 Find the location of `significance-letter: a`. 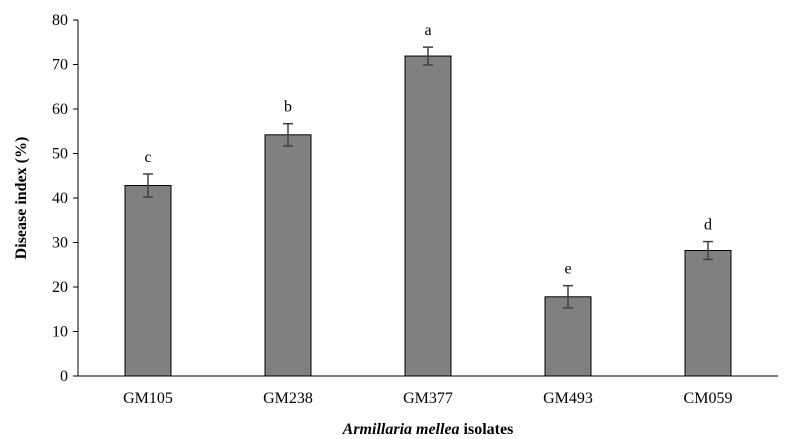

significance-letter: a is located at coordinates (427, 30).